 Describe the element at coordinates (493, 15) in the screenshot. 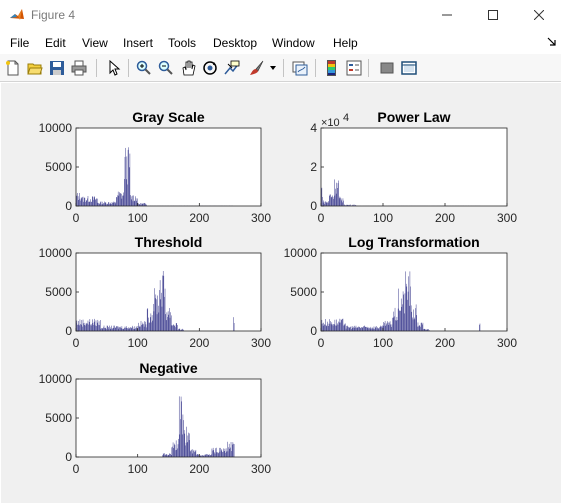

I see `maximize-button` at that location.